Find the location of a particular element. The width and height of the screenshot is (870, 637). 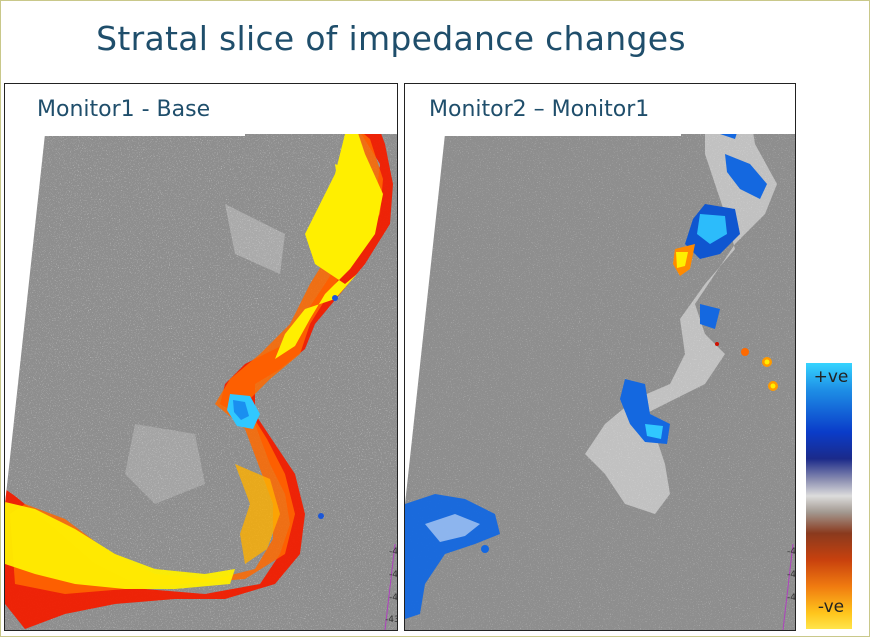

slide-title: Stratal slice of impedance changes is located at coordinates (391, 38).